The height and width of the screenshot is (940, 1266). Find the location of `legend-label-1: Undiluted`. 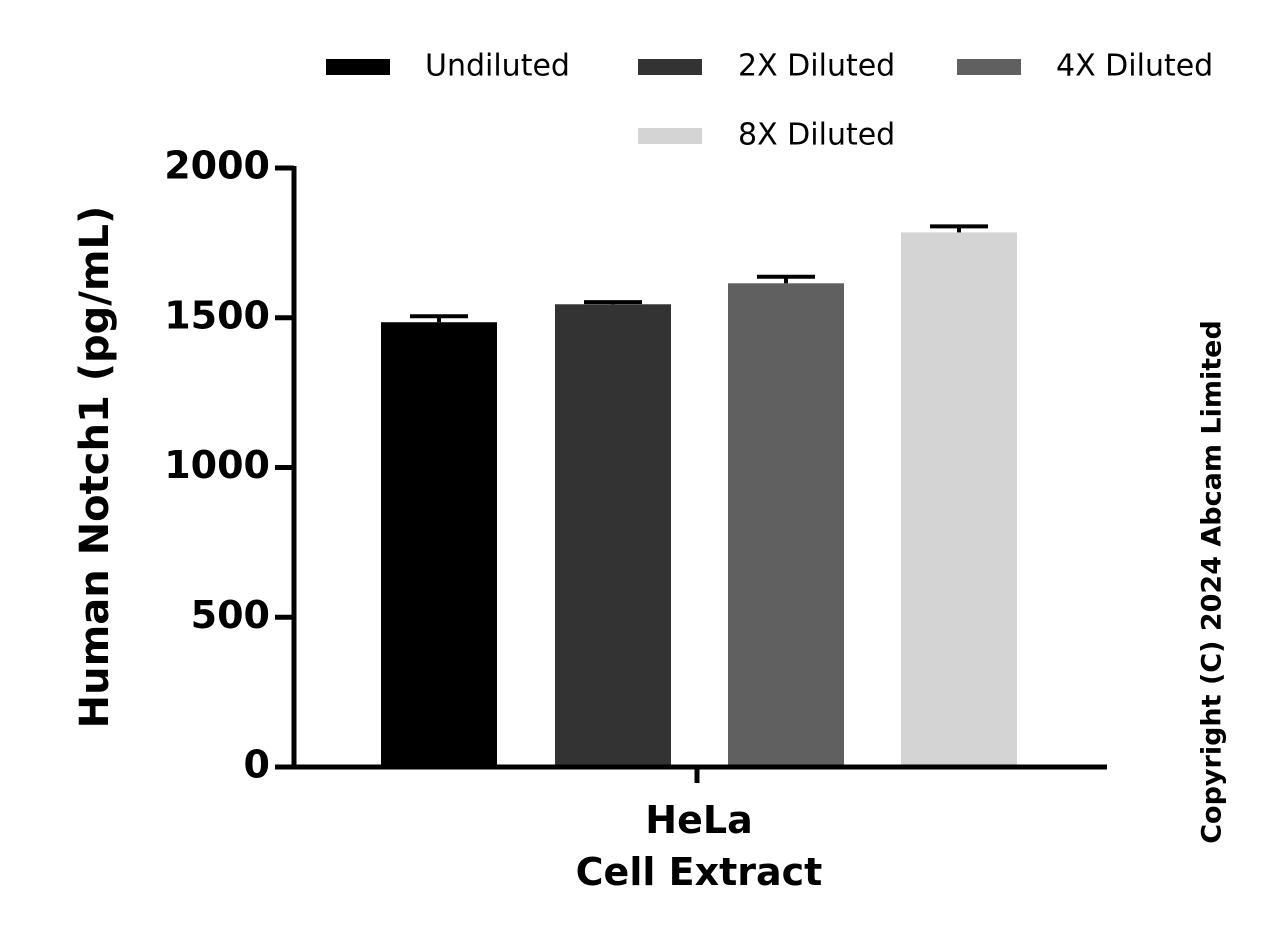

legend-label-1: Undiluted is located at coordinates (497, 66).